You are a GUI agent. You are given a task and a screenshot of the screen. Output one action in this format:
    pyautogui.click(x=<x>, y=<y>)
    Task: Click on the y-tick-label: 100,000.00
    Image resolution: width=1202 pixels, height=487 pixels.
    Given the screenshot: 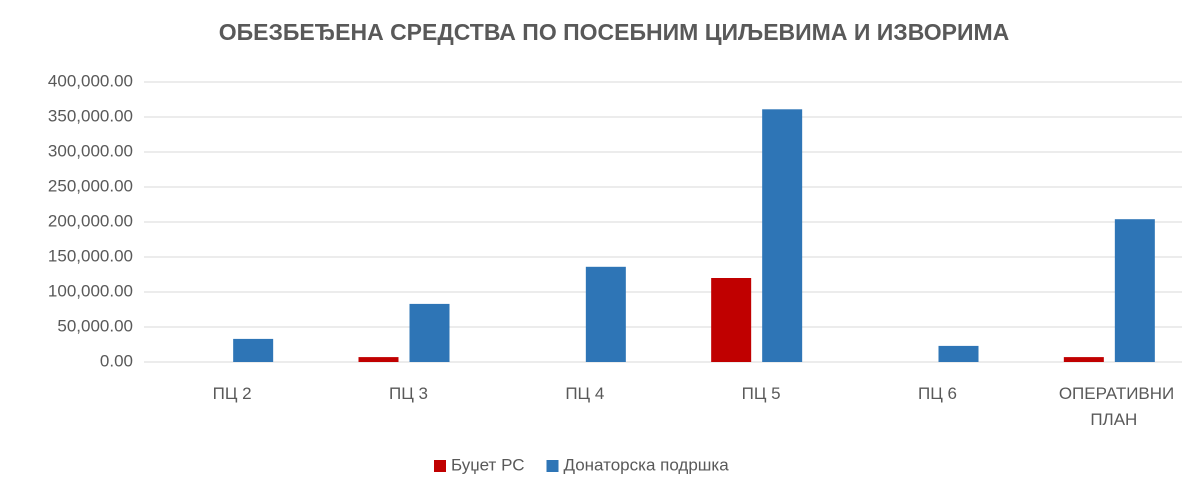 What is the action you would take?
    pyautogui.click(x=90, y=290)
    